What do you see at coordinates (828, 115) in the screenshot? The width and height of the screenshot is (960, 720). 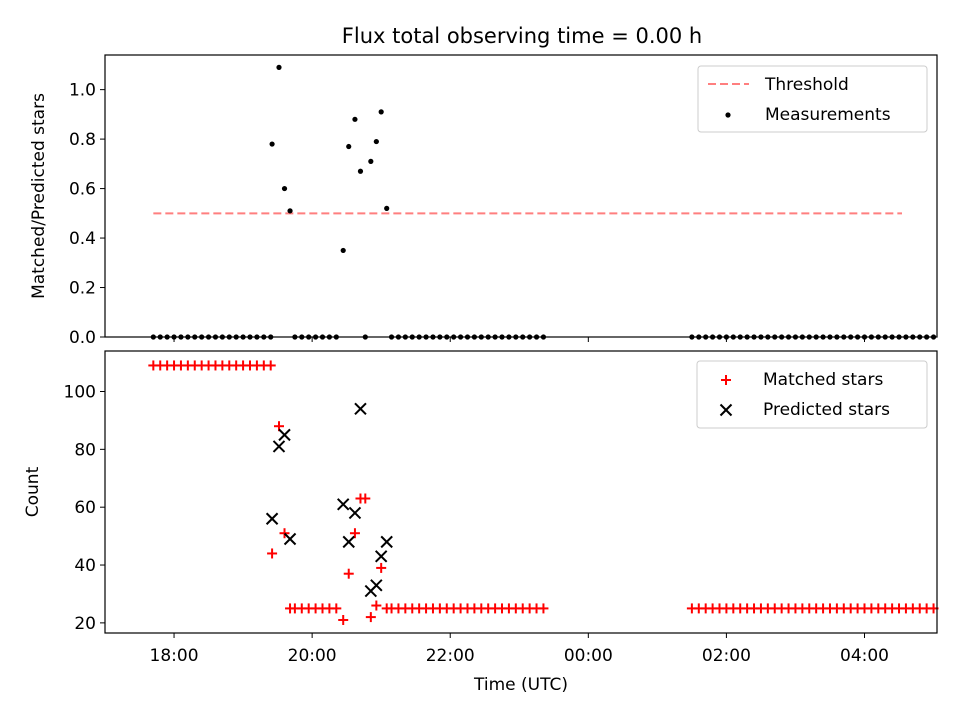 I see `legend-measurements-label: Measurements` at bounding box center [828, 115].